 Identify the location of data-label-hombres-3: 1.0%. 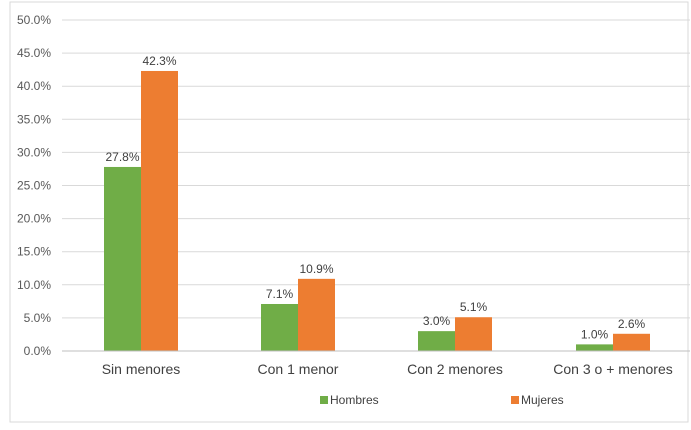
(595, 334).